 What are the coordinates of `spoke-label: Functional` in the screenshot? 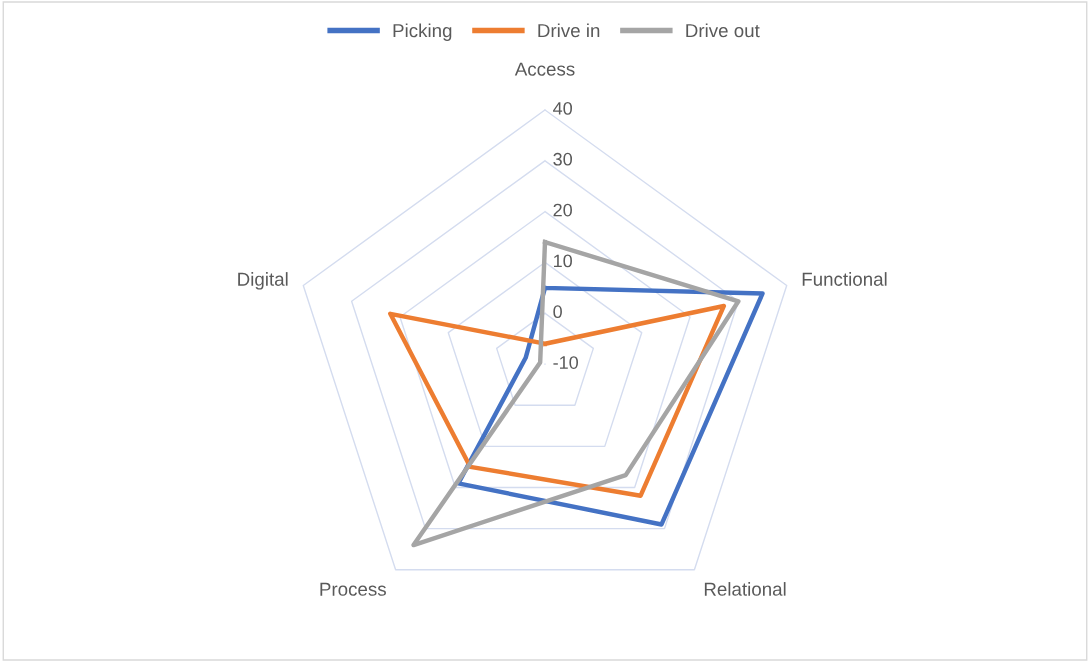 It's located at (844, 279).